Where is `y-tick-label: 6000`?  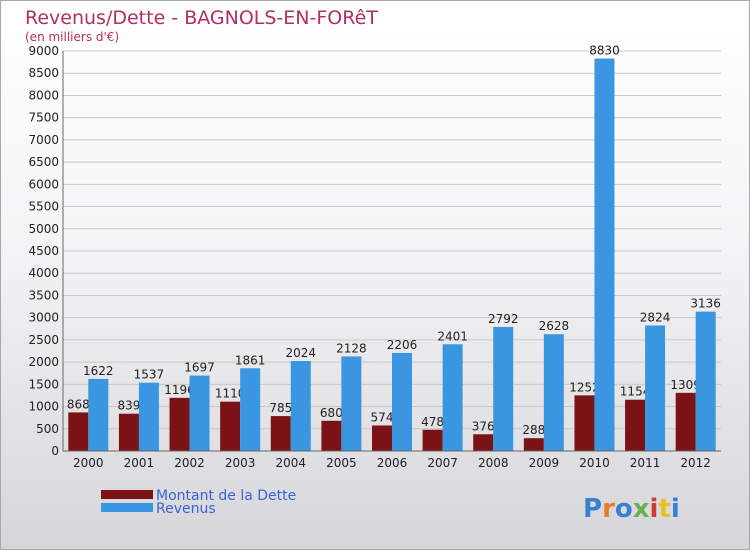 y-tick-label: 6000 is located at coordinates (43, 184).